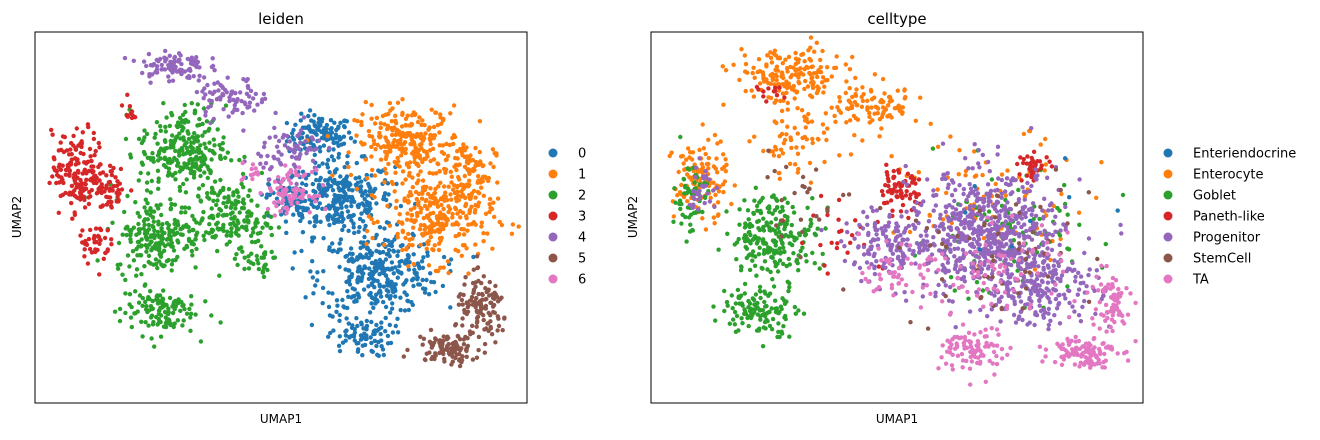 The height and width of the screenshot is (440, 1320). What do you see at coordinates (281, 19) in the screenshot?
I see `chart-title: leiden` at bounding box center [281, 19].